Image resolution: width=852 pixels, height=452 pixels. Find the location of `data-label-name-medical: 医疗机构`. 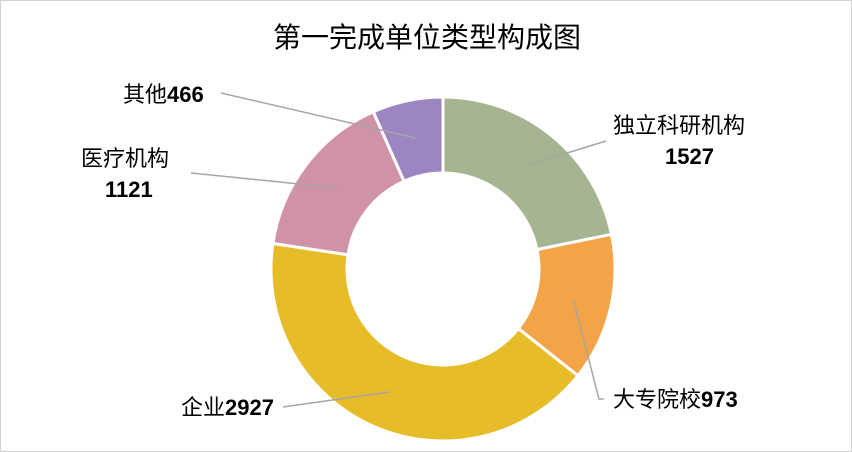

data-label-name-medical: 医疗机构 is located at coordinates (125, 159).